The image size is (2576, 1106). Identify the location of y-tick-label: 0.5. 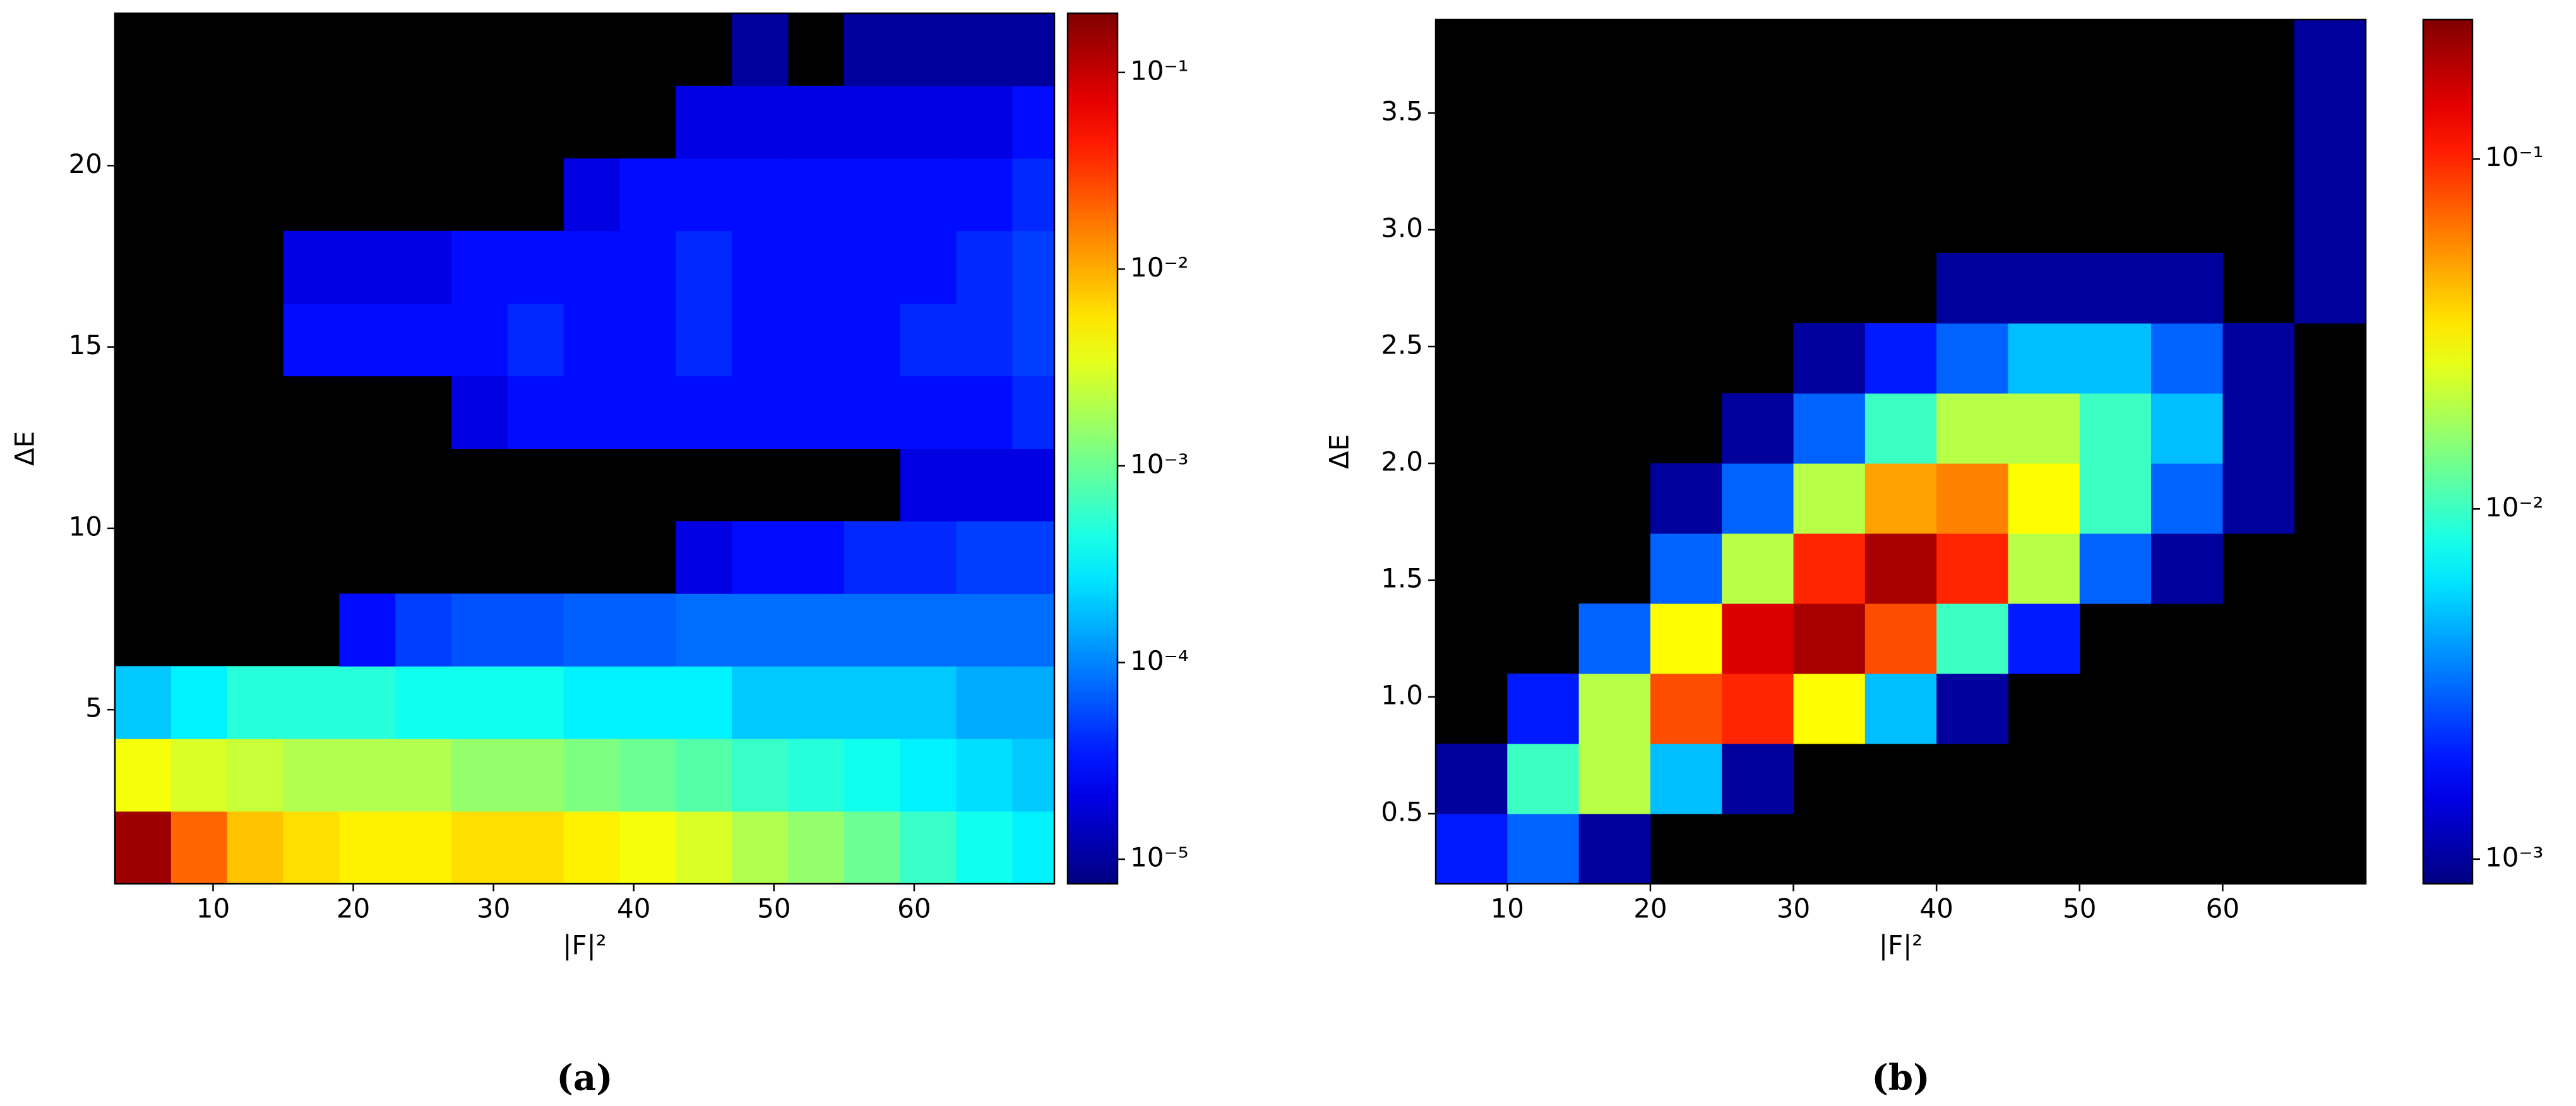
(1402, 813).